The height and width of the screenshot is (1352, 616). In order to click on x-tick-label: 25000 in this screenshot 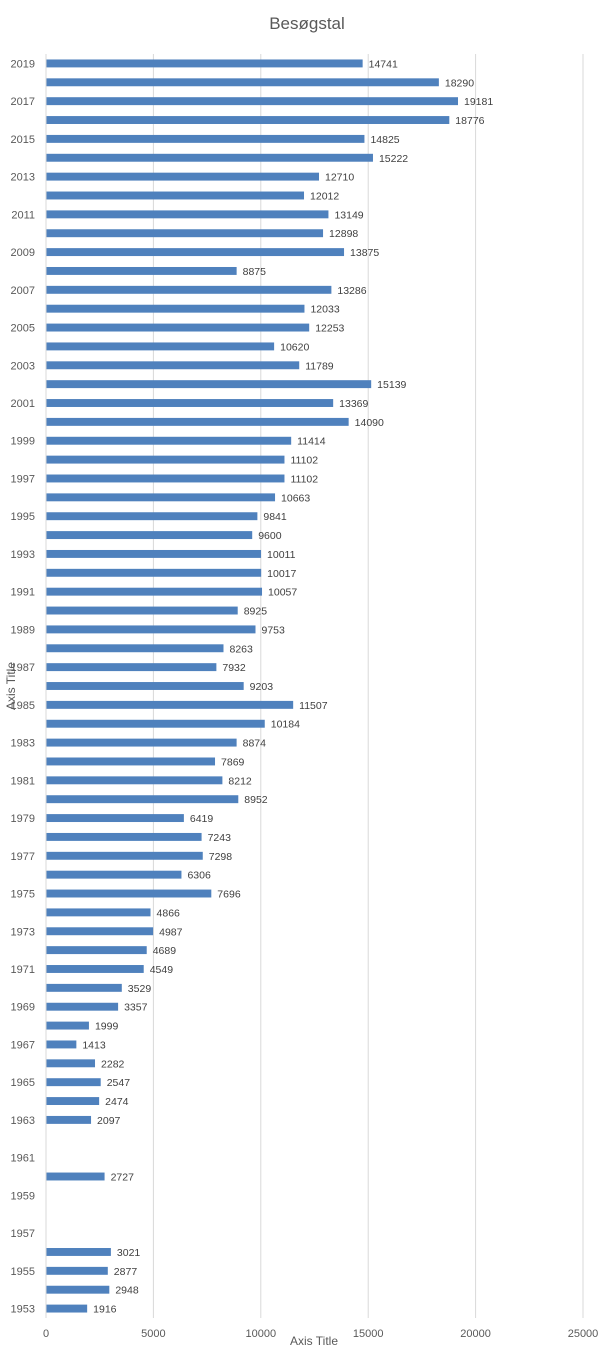, I will do `click(583, 1334)`.